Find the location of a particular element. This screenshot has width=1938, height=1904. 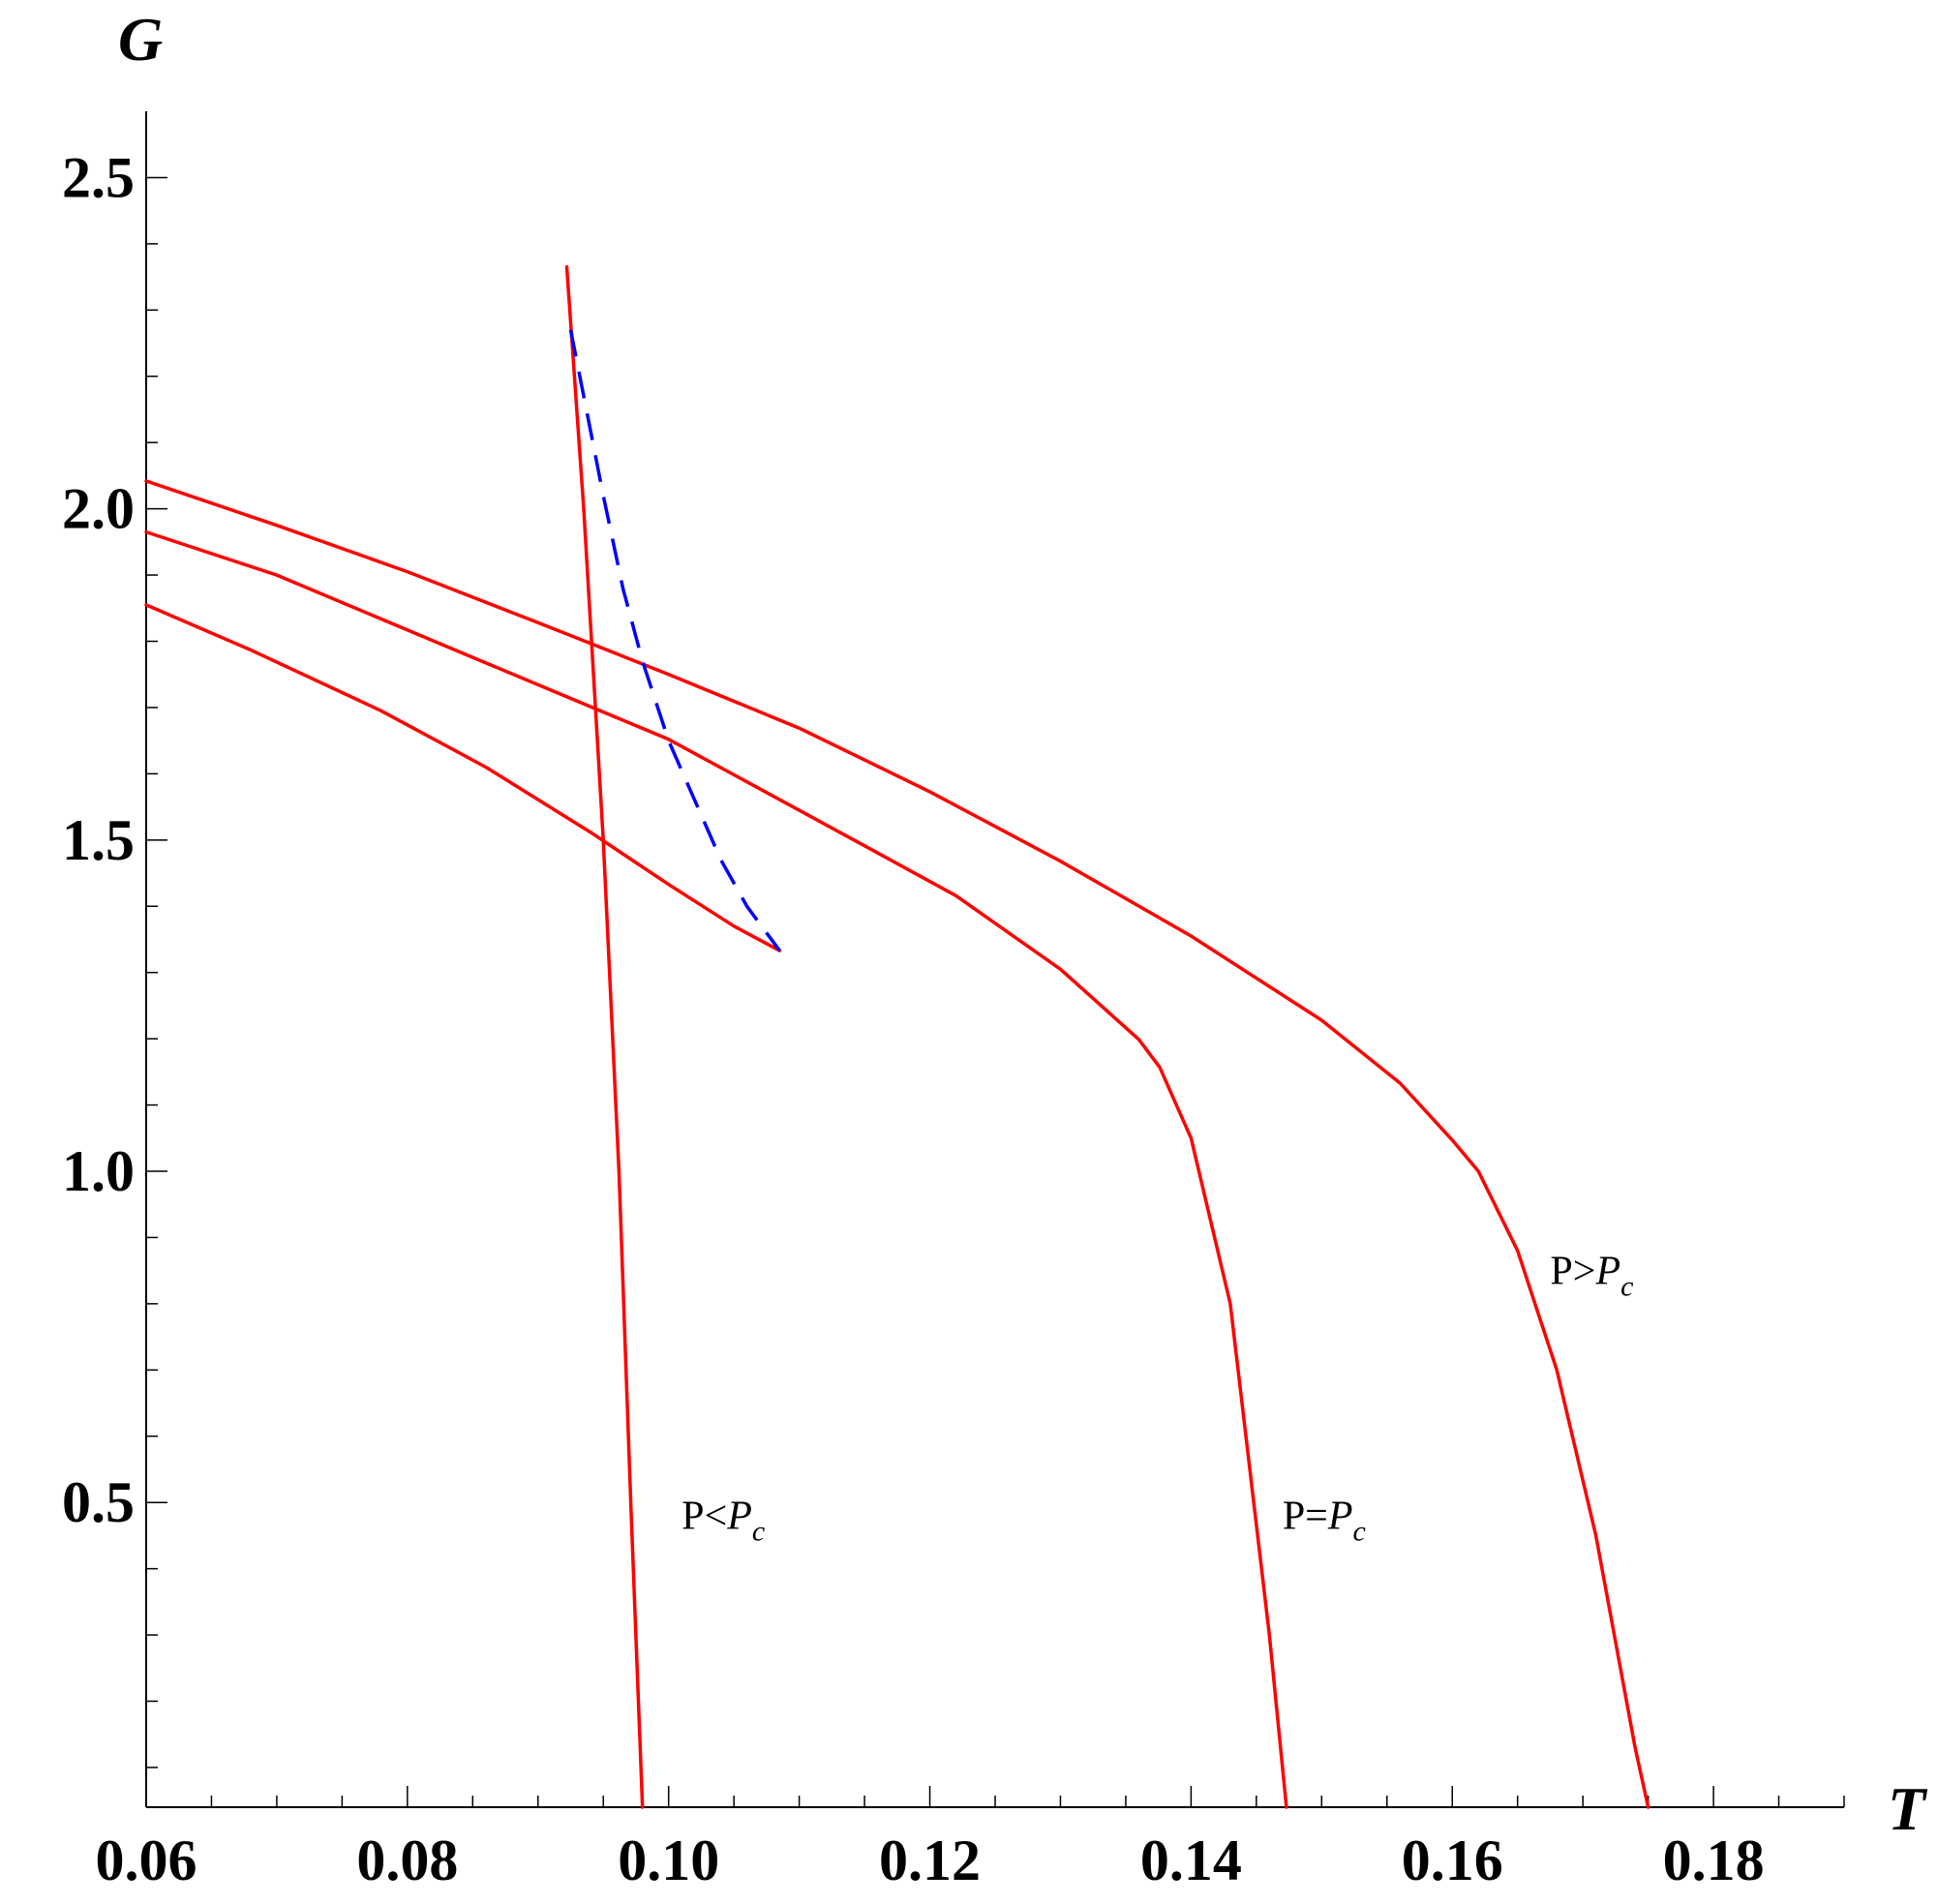

x-tick-label: 0.12 is located at coordinates (930, 1860).